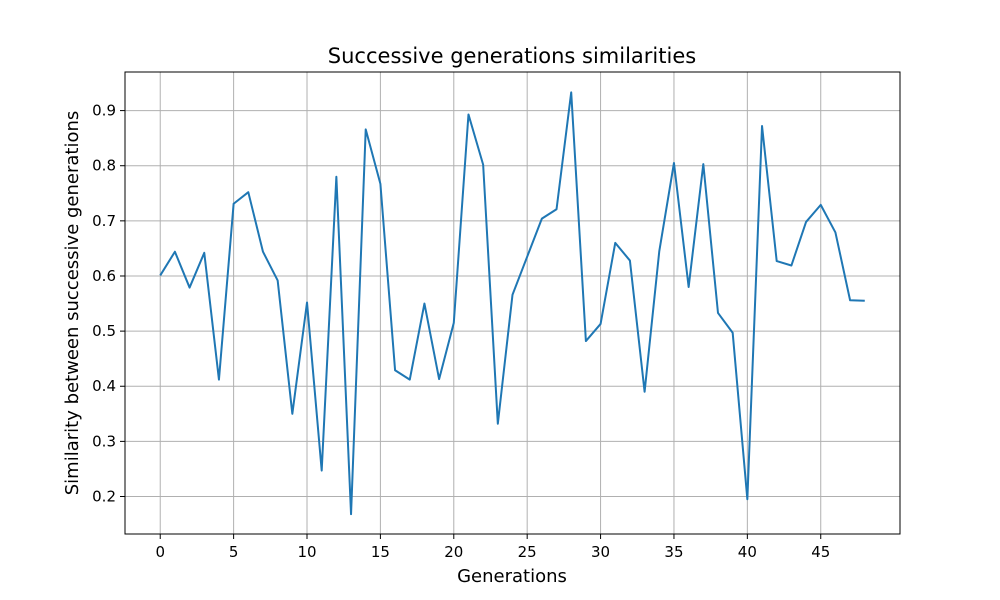 The image size is (1000, 600). I want to click on y-tick-label: 0.2, so click(104, 497).